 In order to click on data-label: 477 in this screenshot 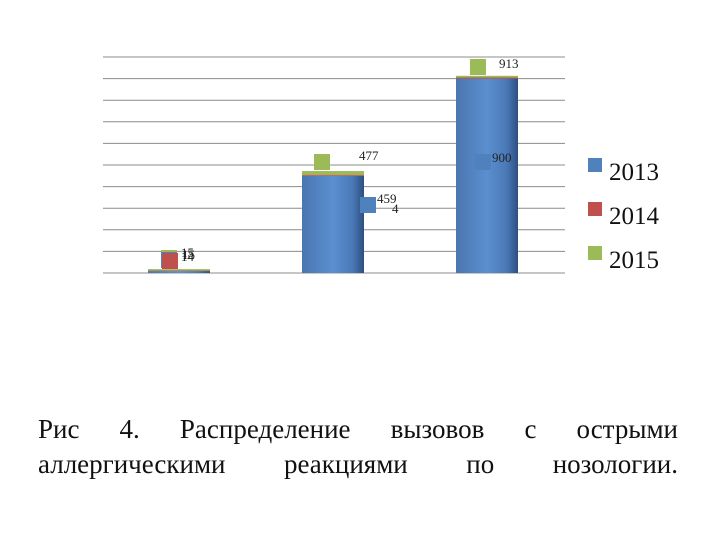, I will do `click(369, 155)`.